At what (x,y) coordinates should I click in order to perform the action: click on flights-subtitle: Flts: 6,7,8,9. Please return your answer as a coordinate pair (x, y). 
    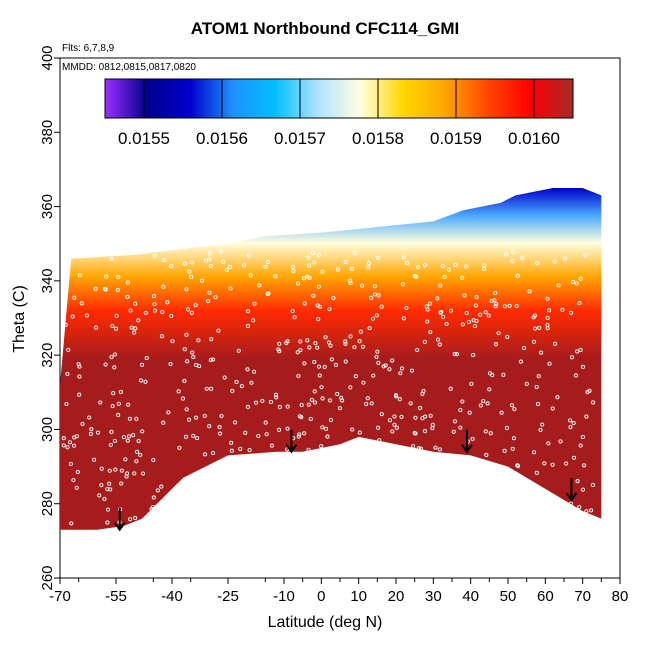
    Looking at the image, I should click on (88, 48).